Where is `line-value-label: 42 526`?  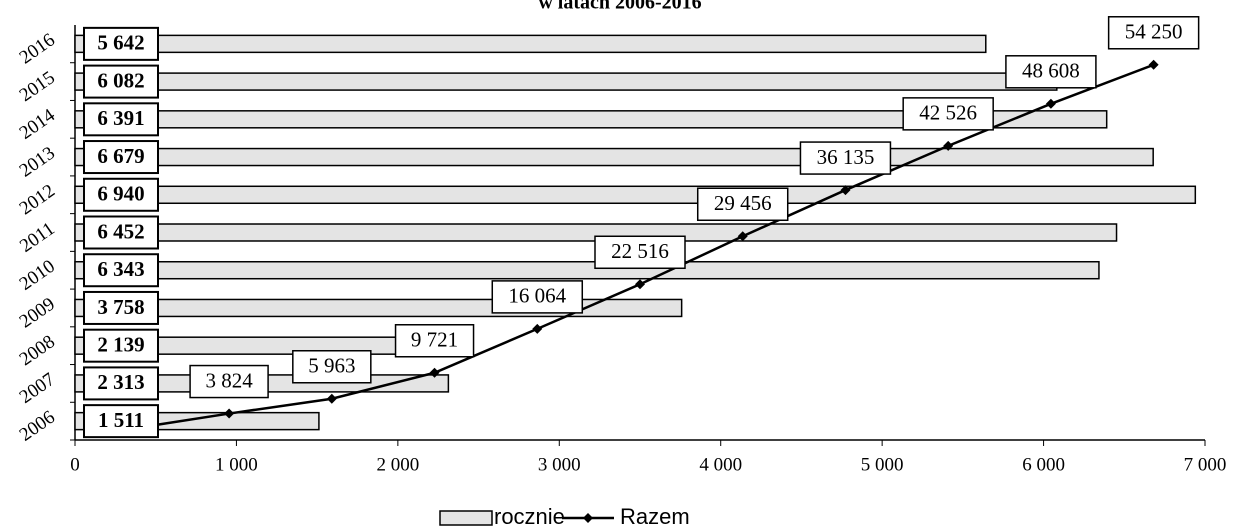
line-value-label: 42 526 is located at coordinates (948, 113).